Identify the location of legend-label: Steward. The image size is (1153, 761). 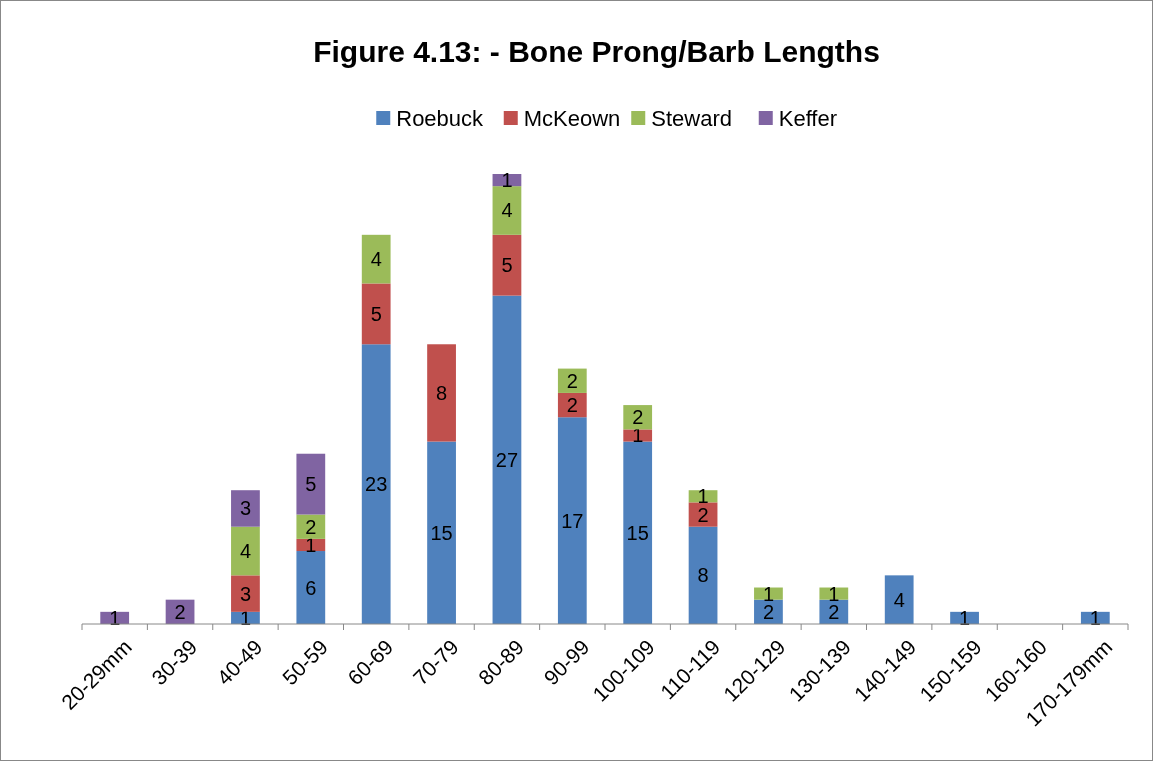
(691, 118).